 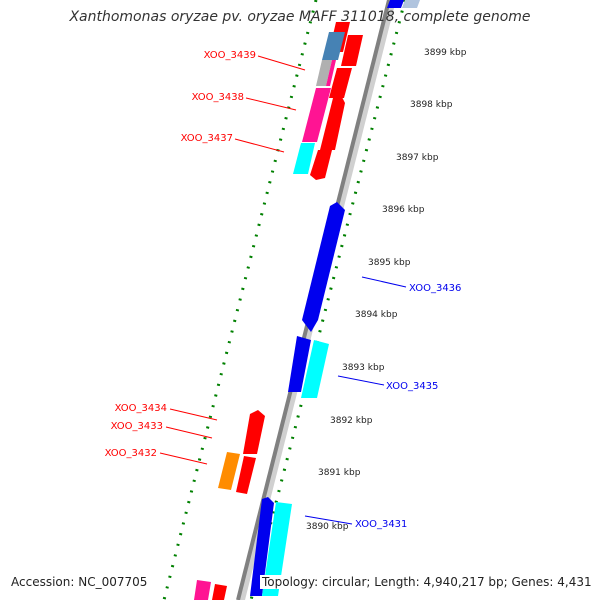 I want to click on gene-label-xoo-3437: XOO_3437, so click(x=207, y=138).